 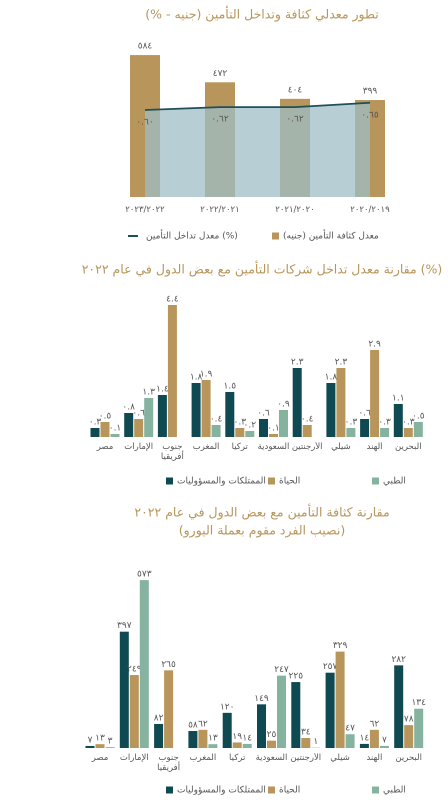 What do you see at coordinates (331, 235) in the screenshot?
I see `legend-label: معدل كثافة التأمين (جنيه)` at bounding box center [331, 235].